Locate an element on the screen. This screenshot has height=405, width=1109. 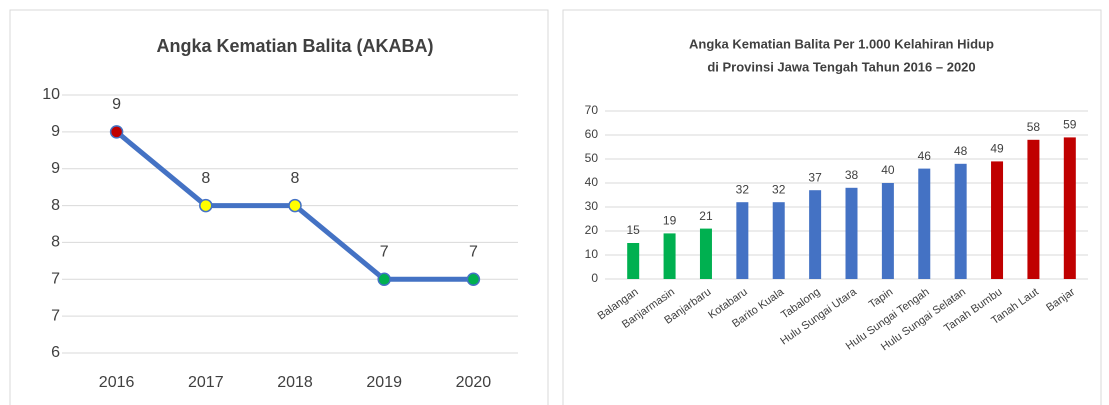
y-tick-label: 40 is located at coordinates (592, 182).